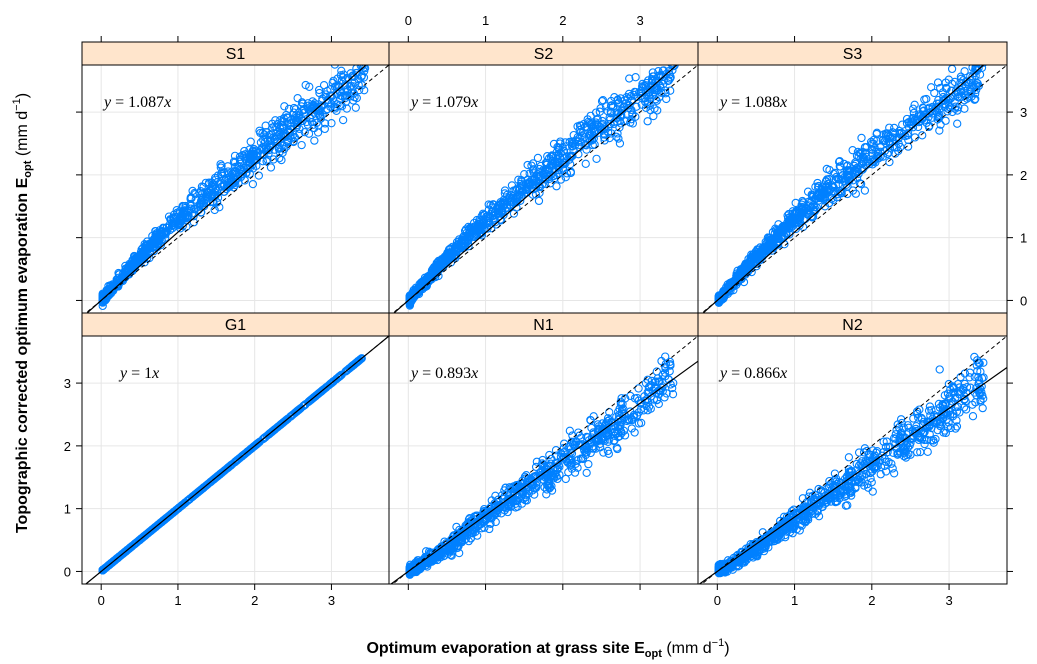  I want to click on grid-n2, so click(852, 460).